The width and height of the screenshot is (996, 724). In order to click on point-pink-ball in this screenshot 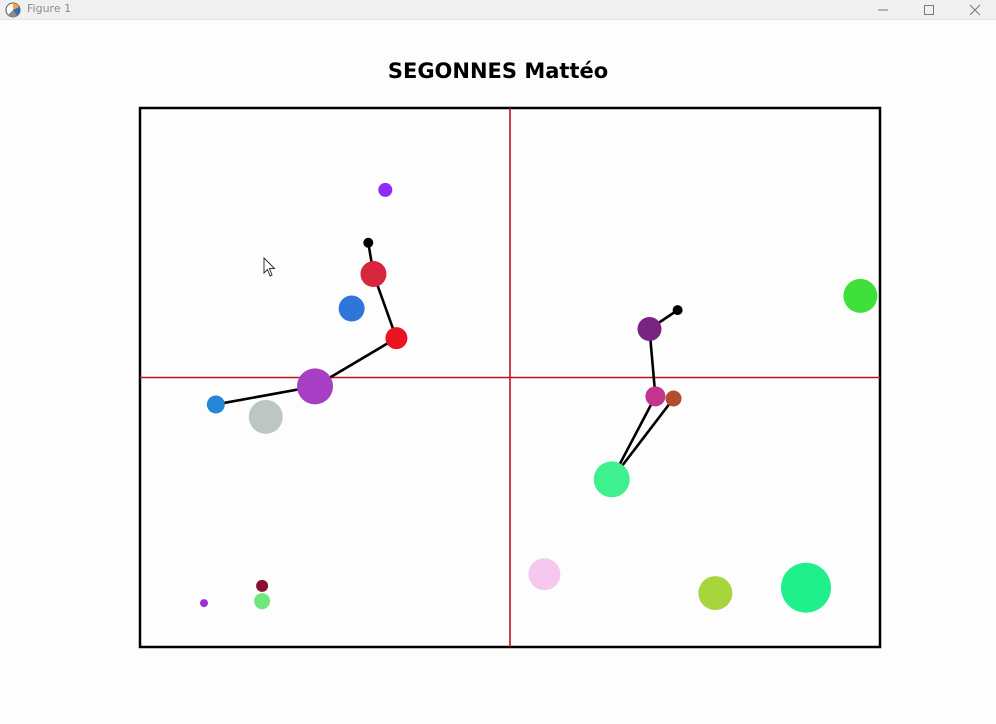, I will do `click(544, 574)`.